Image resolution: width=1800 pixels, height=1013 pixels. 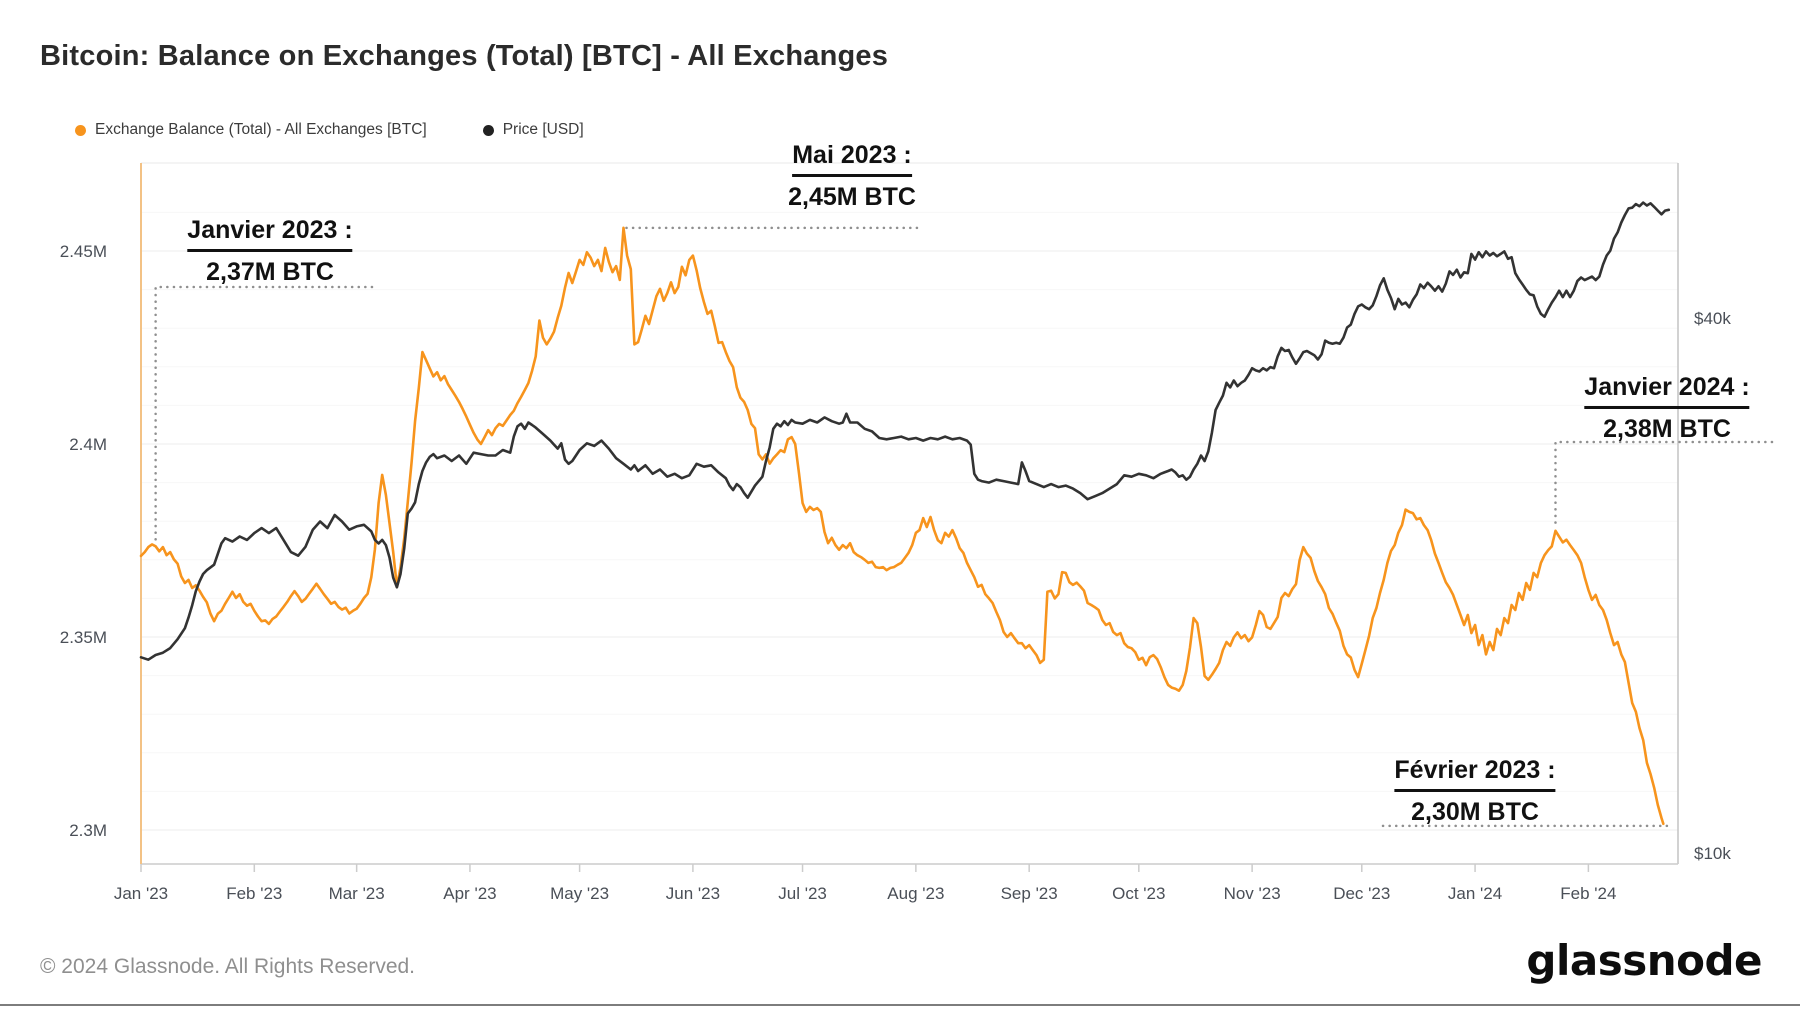 I want to click on x-tick-label: Feb '23, so click(x=254, y=893).